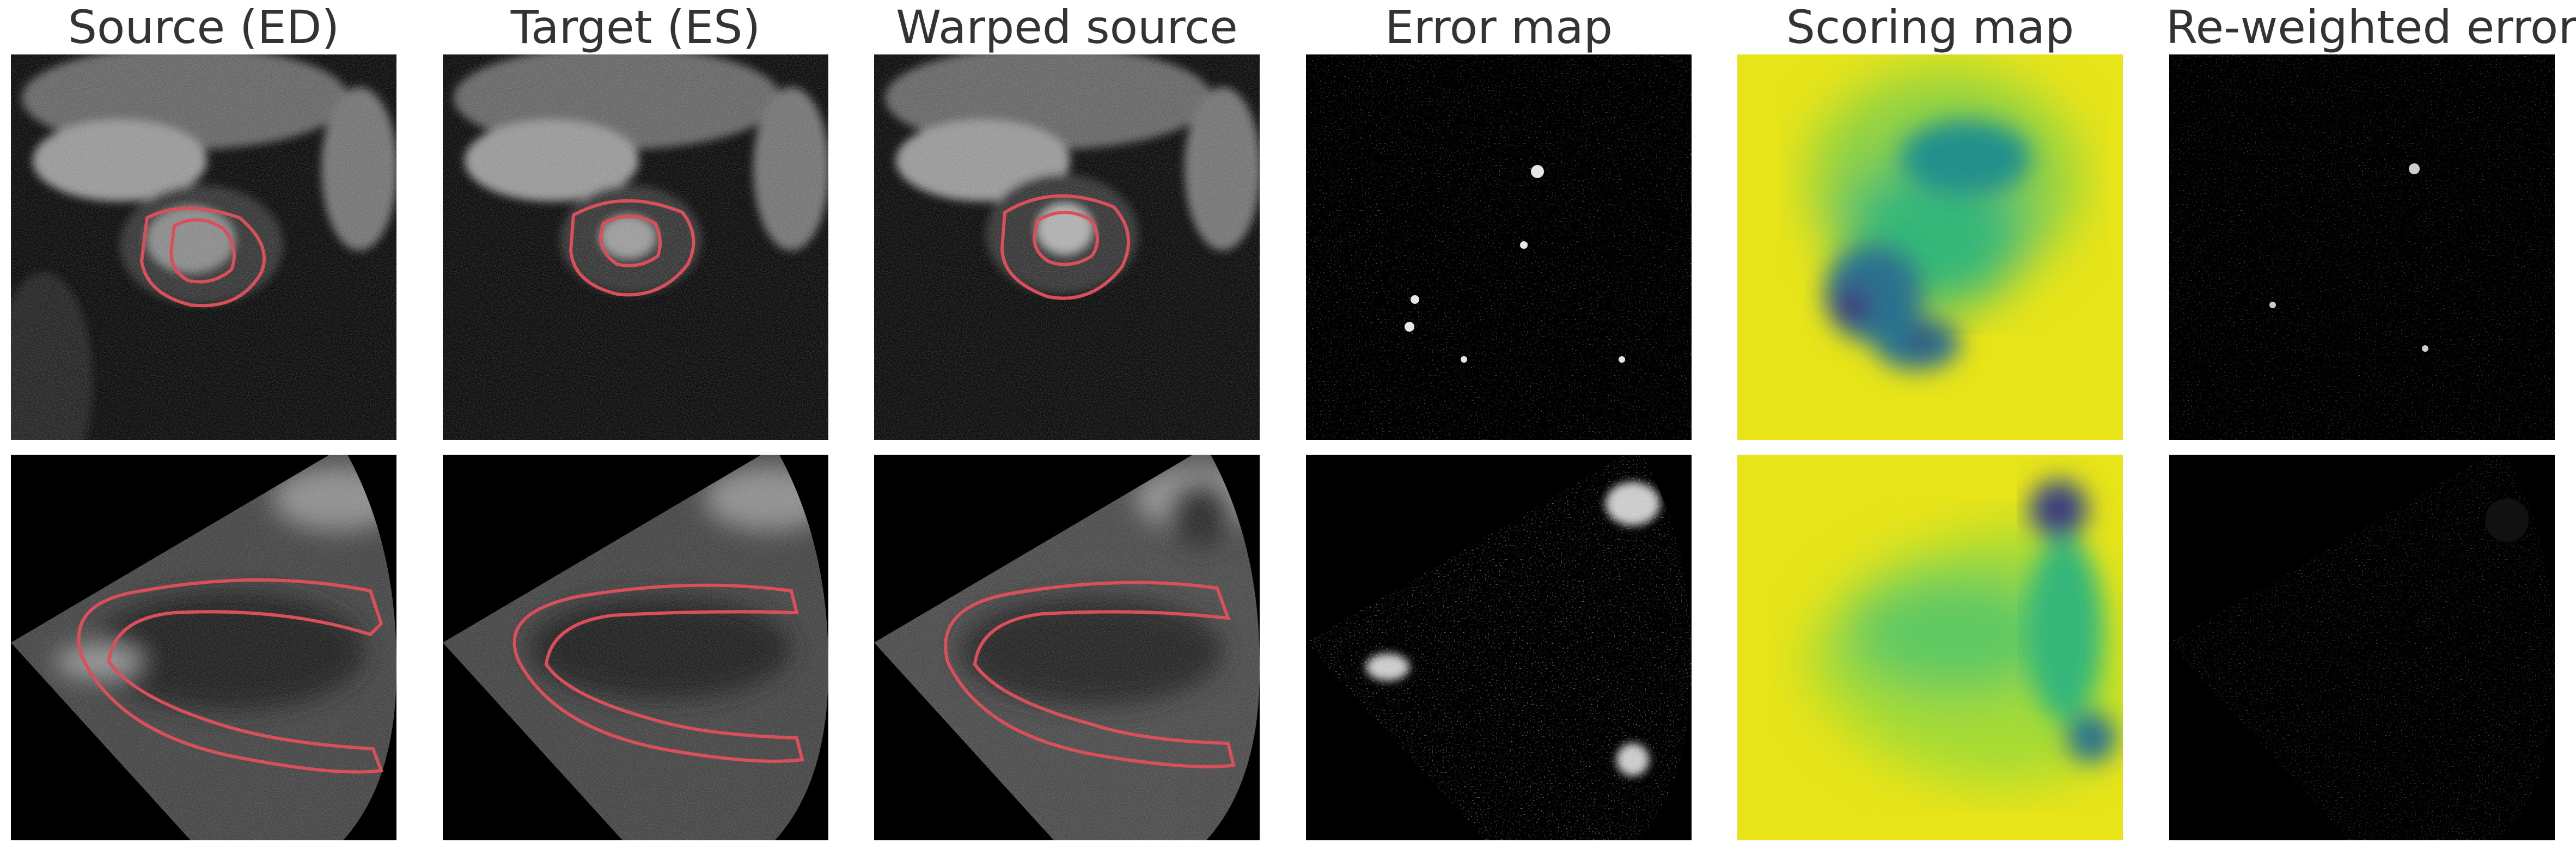  Describe the element at coordinates (2362, 647) in the screenshot. I see `echo-reweighted-error` at that location.